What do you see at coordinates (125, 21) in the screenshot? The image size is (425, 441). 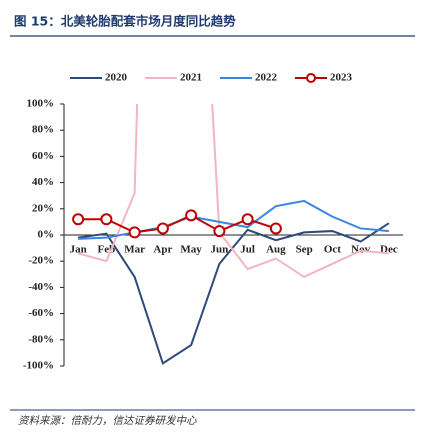 I see `chart-title: 图 15：北美轮胎配套市场月度同比趋势` at bounding box center [125, 21].